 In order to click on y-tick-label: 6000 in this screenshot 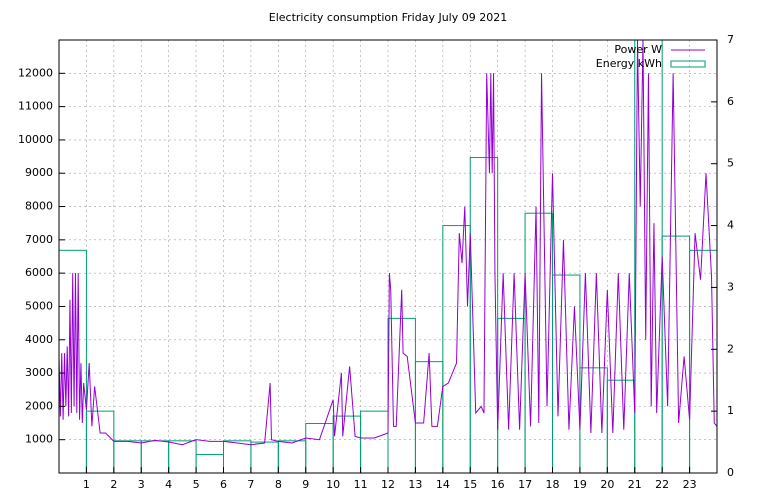, I will do `click(39, 272)`.